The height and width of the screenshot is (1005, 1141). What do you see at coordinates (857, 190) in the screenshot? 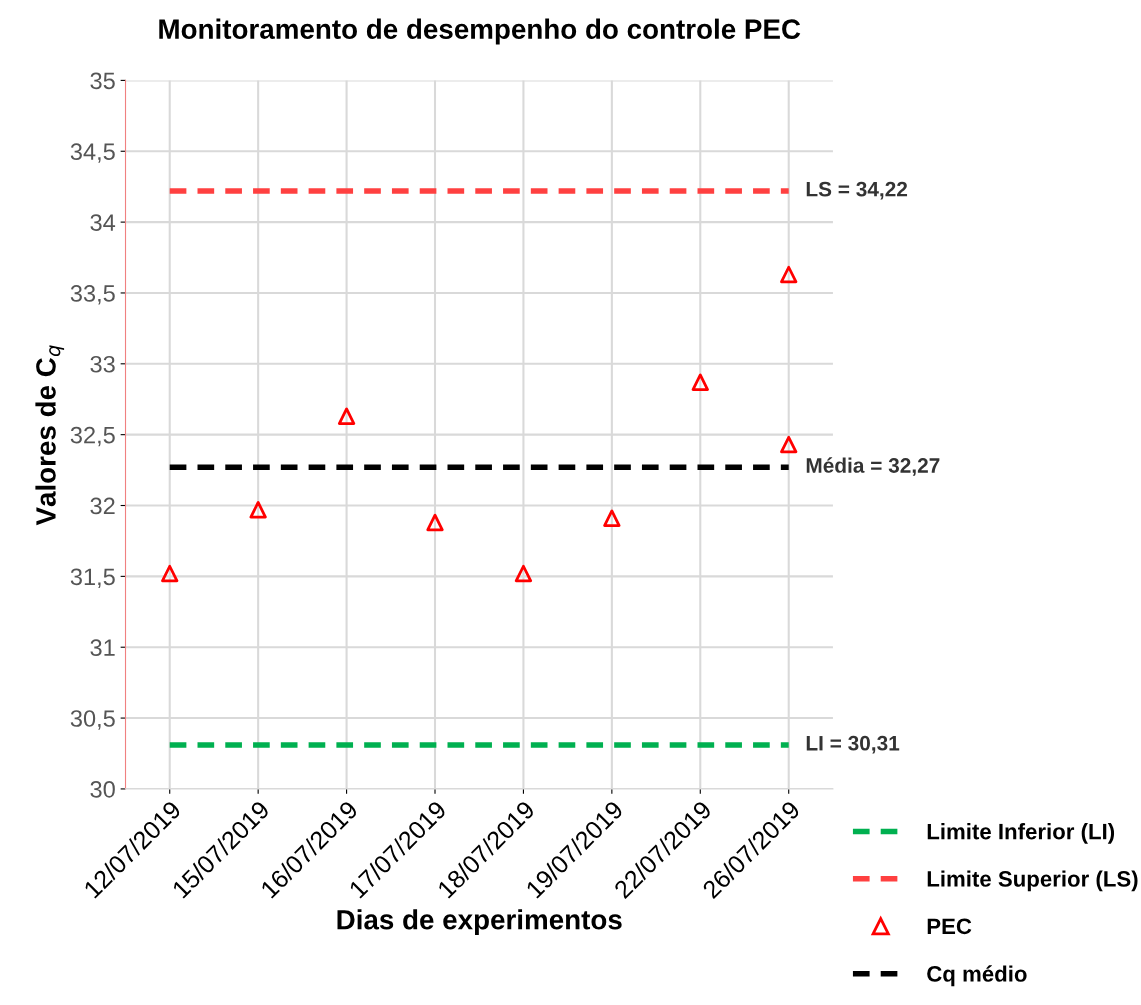
I see `annotation: LS = 34,22` at bounding box center [857, 190].